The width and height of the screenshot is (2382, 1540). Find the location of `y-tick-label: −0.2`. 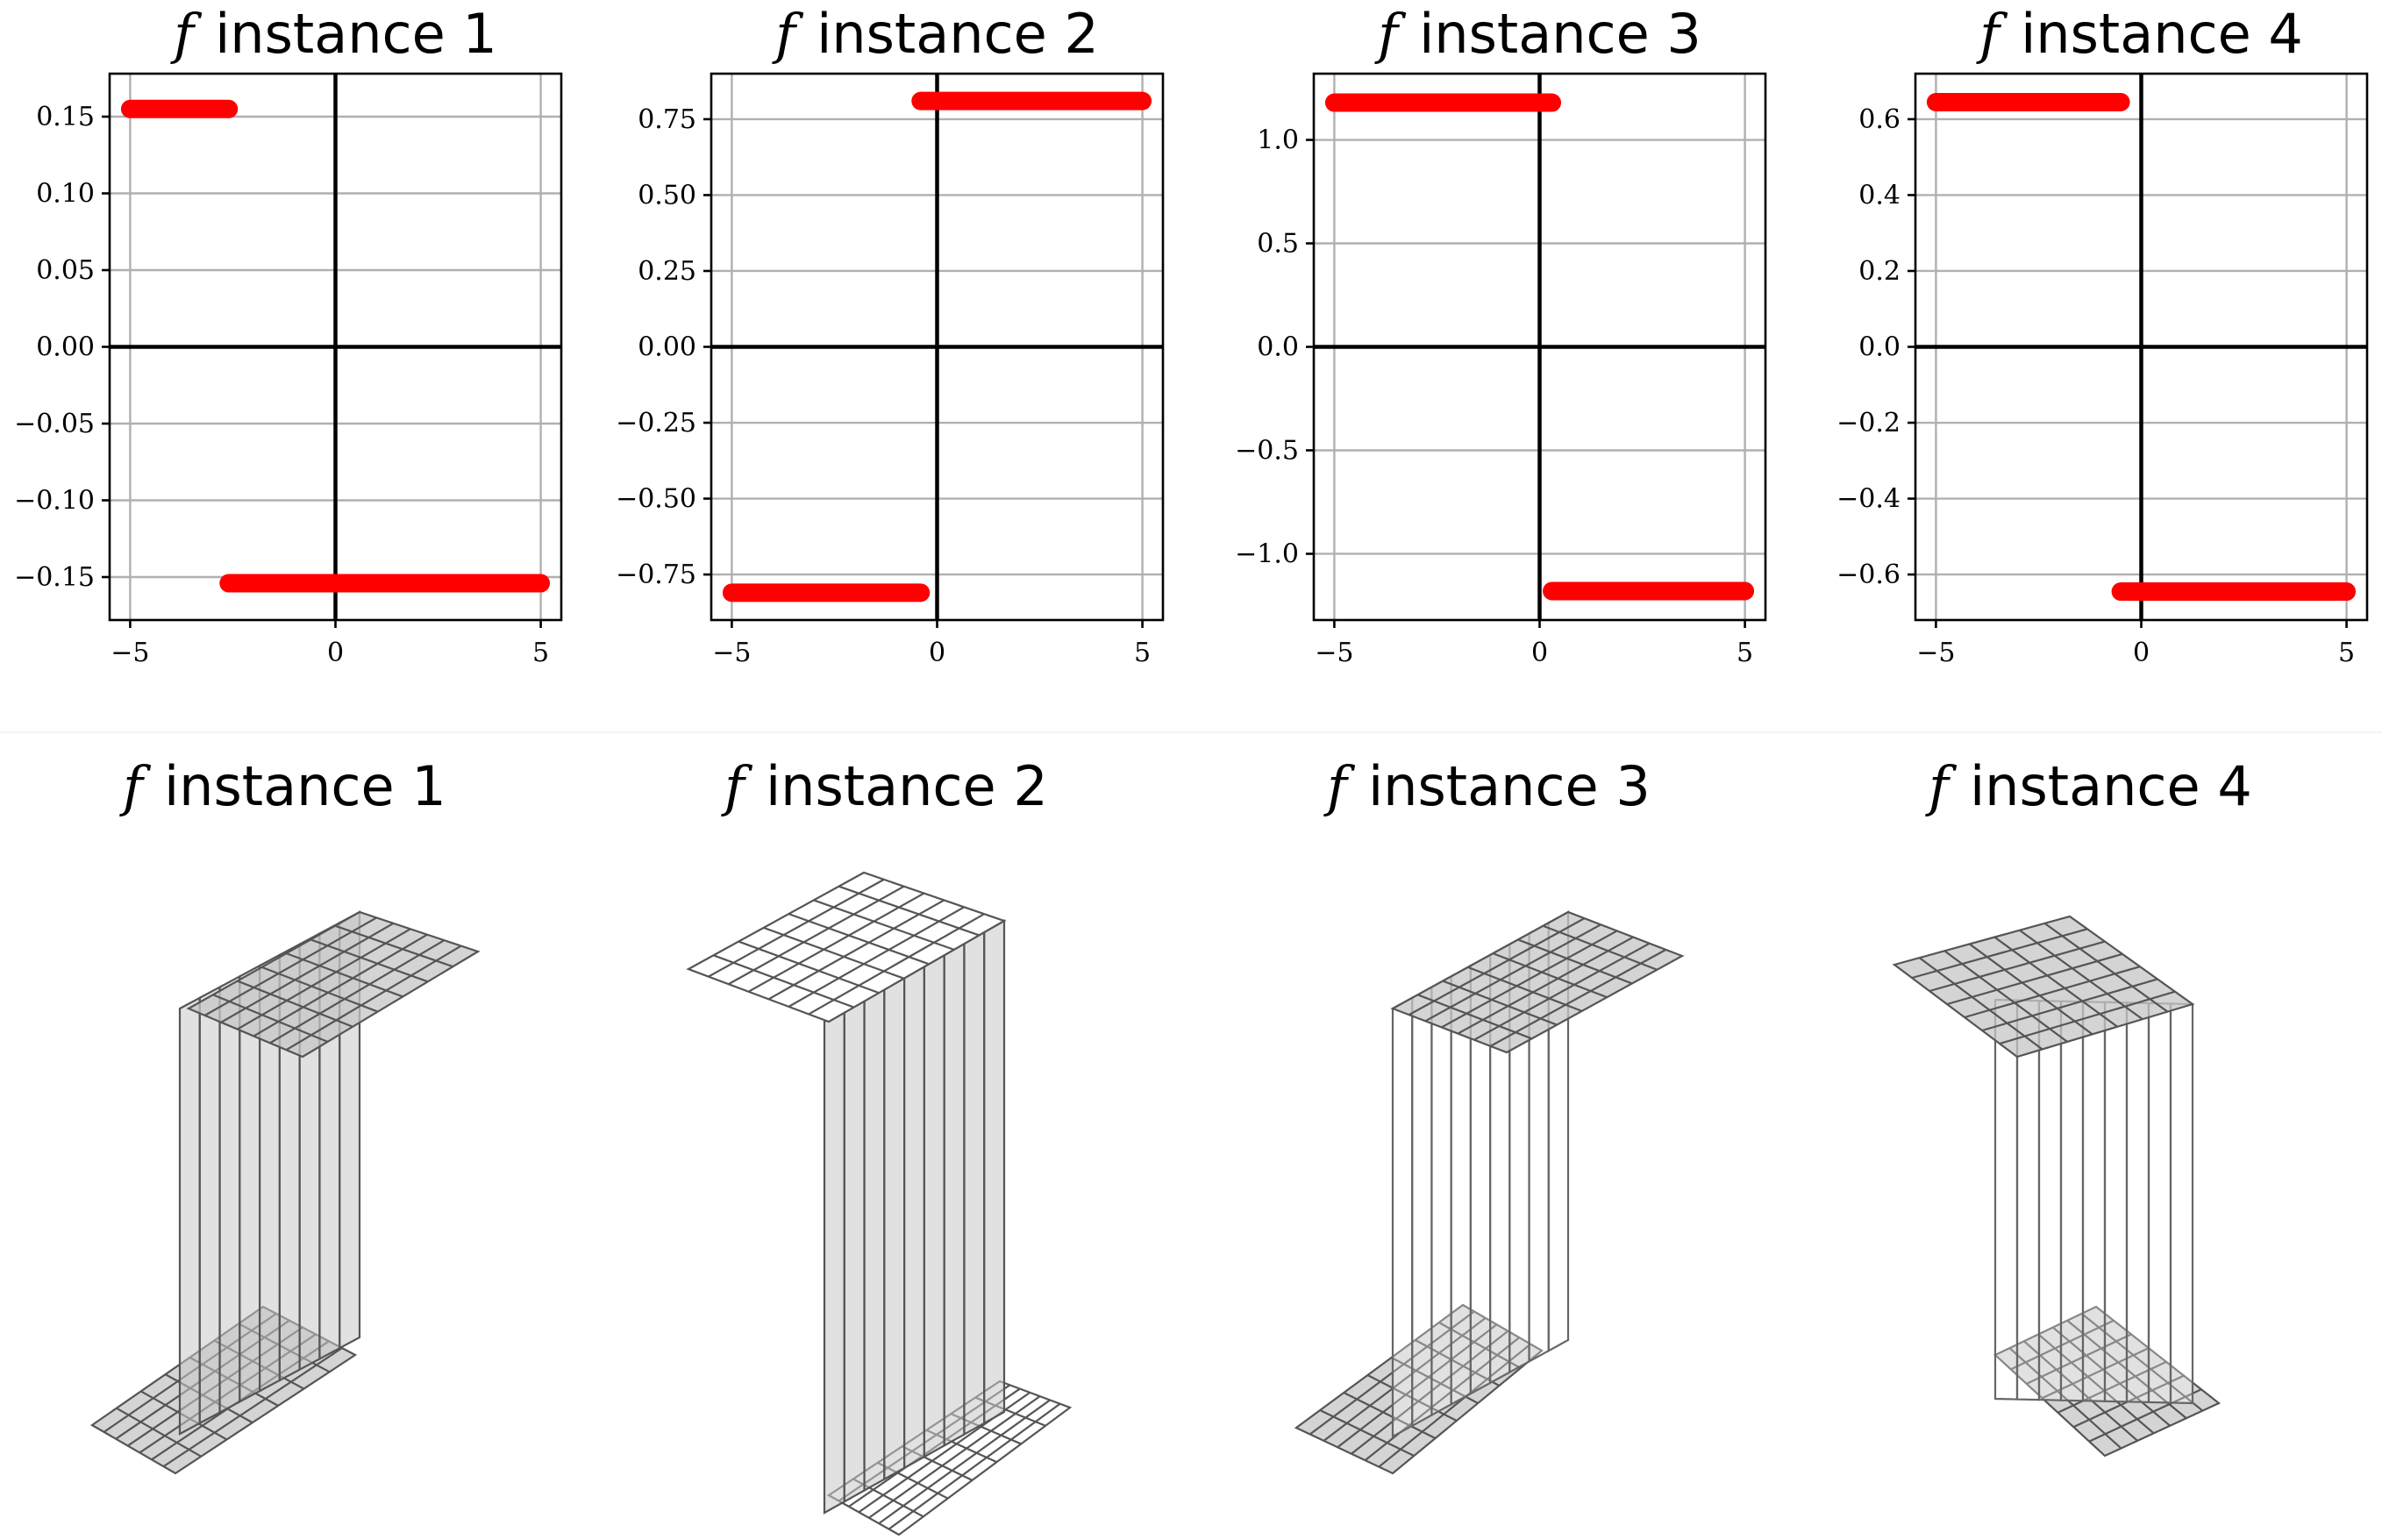

y-tick-label: −0.2 is located at coordinates (1868, 423).